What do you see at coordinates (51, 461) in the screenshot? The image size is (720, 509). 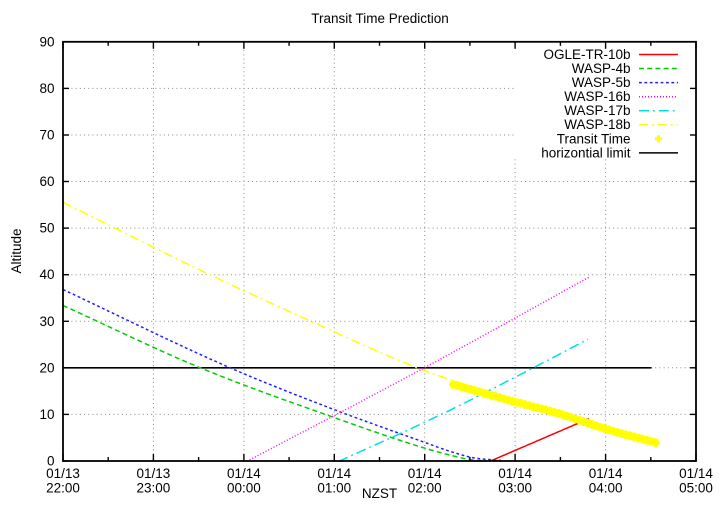 I see `svg-text: 0` at bounding box center [51, 461].